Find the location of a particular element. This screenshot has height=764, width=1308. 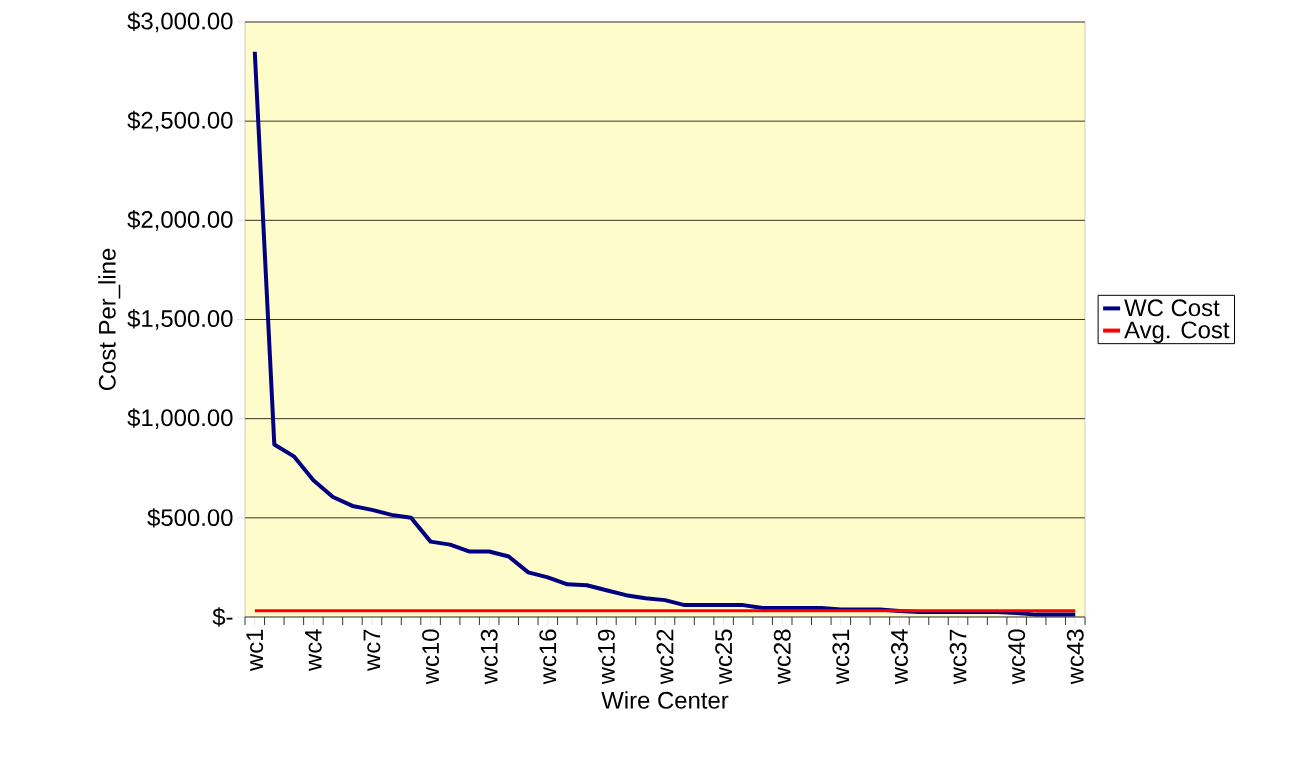

y-tick-label: $1,500.00 is located at coordinates (180, 319).